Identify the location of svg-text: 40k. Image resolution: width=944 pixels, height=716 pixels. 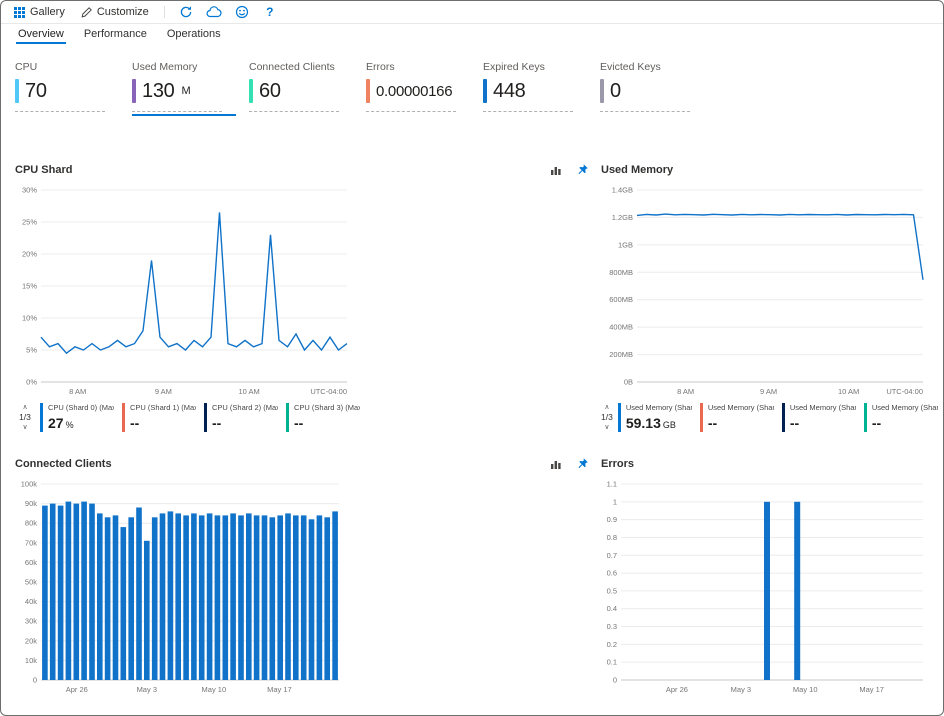
(31, 601).